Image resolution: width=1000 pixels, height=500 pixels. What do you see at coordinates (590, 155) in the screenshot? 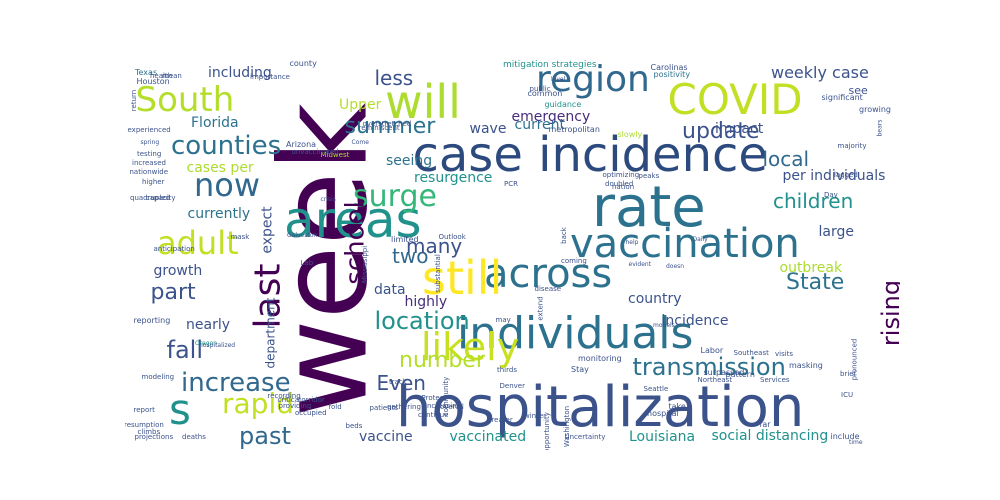
I see `word-case-incidence: case incidence` at bounding box center [590, 155].